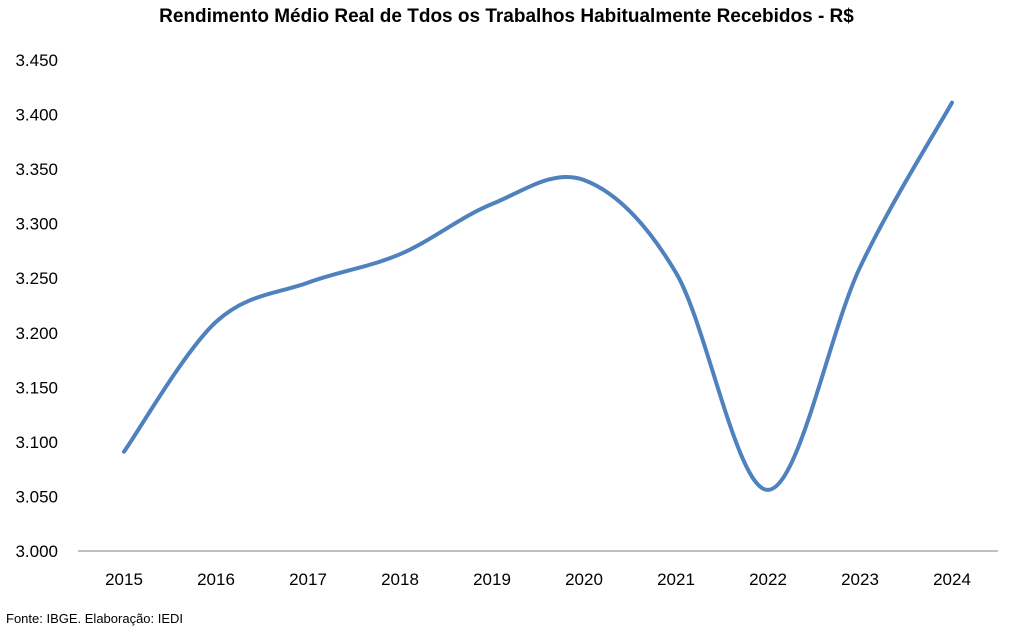 The height and width of the screenshot is (632, 1013). What do you see at coordinates (36, 387) in the screenshot?
I see `y-tick-label: 3.150` at bounding box center [36, 387].